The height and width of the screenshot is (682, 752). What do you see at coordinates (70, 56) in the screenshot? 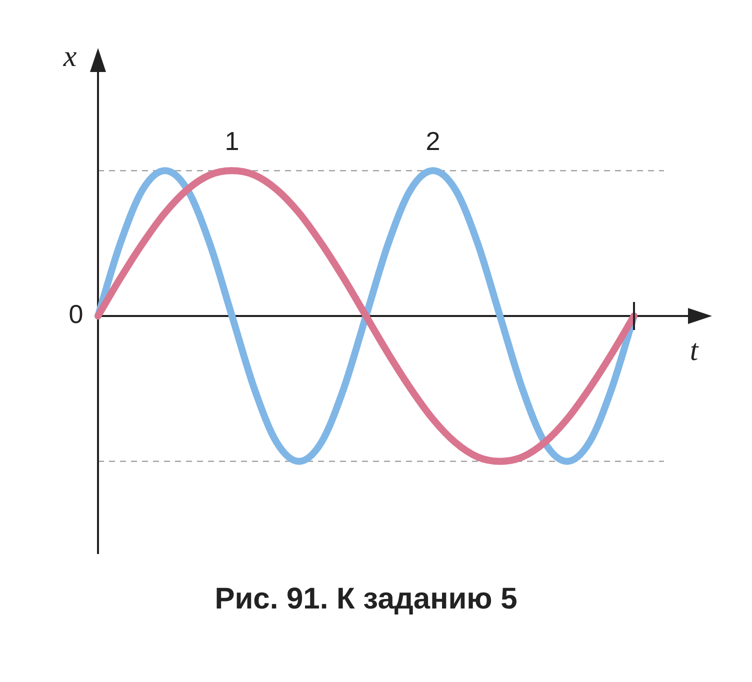
I see `y-axis-title: x` at bounding box center [70, 56].